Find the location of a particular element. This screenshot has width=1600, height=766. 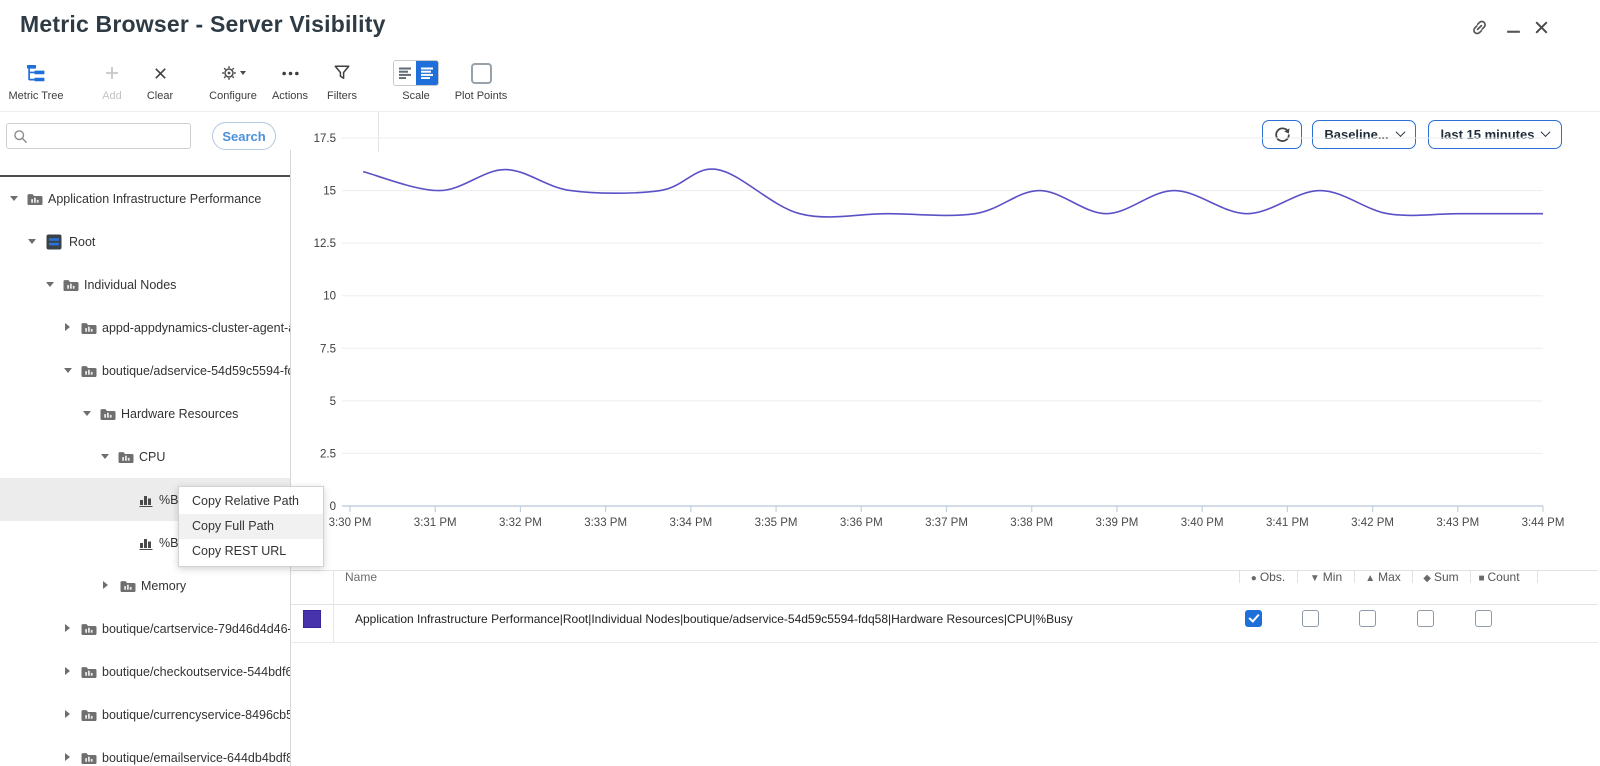

search-button: Search is located at coordinates (244, 136).